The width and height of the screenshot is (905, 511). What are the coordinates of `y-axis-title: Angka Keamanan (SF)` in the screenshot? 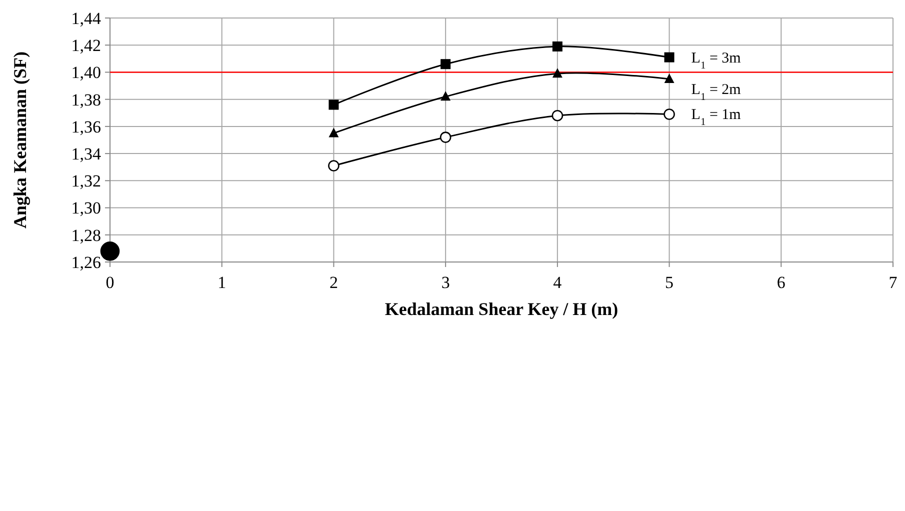 It's located at (20, 140).